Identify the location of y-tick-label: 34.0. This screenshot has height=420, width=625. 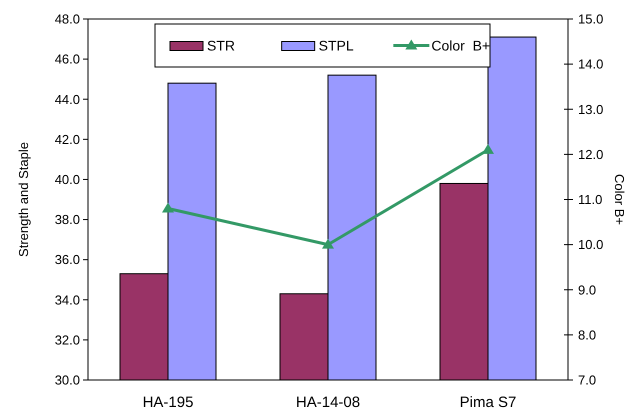
(67, 300).